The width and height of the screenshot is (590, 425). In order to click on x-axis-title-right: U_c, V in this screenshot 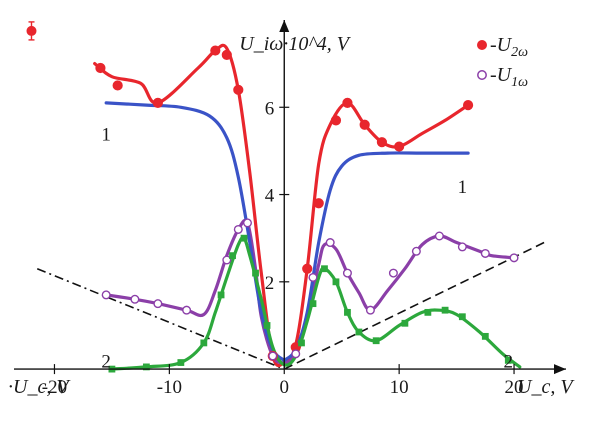, I will do `click(546, 387)`.